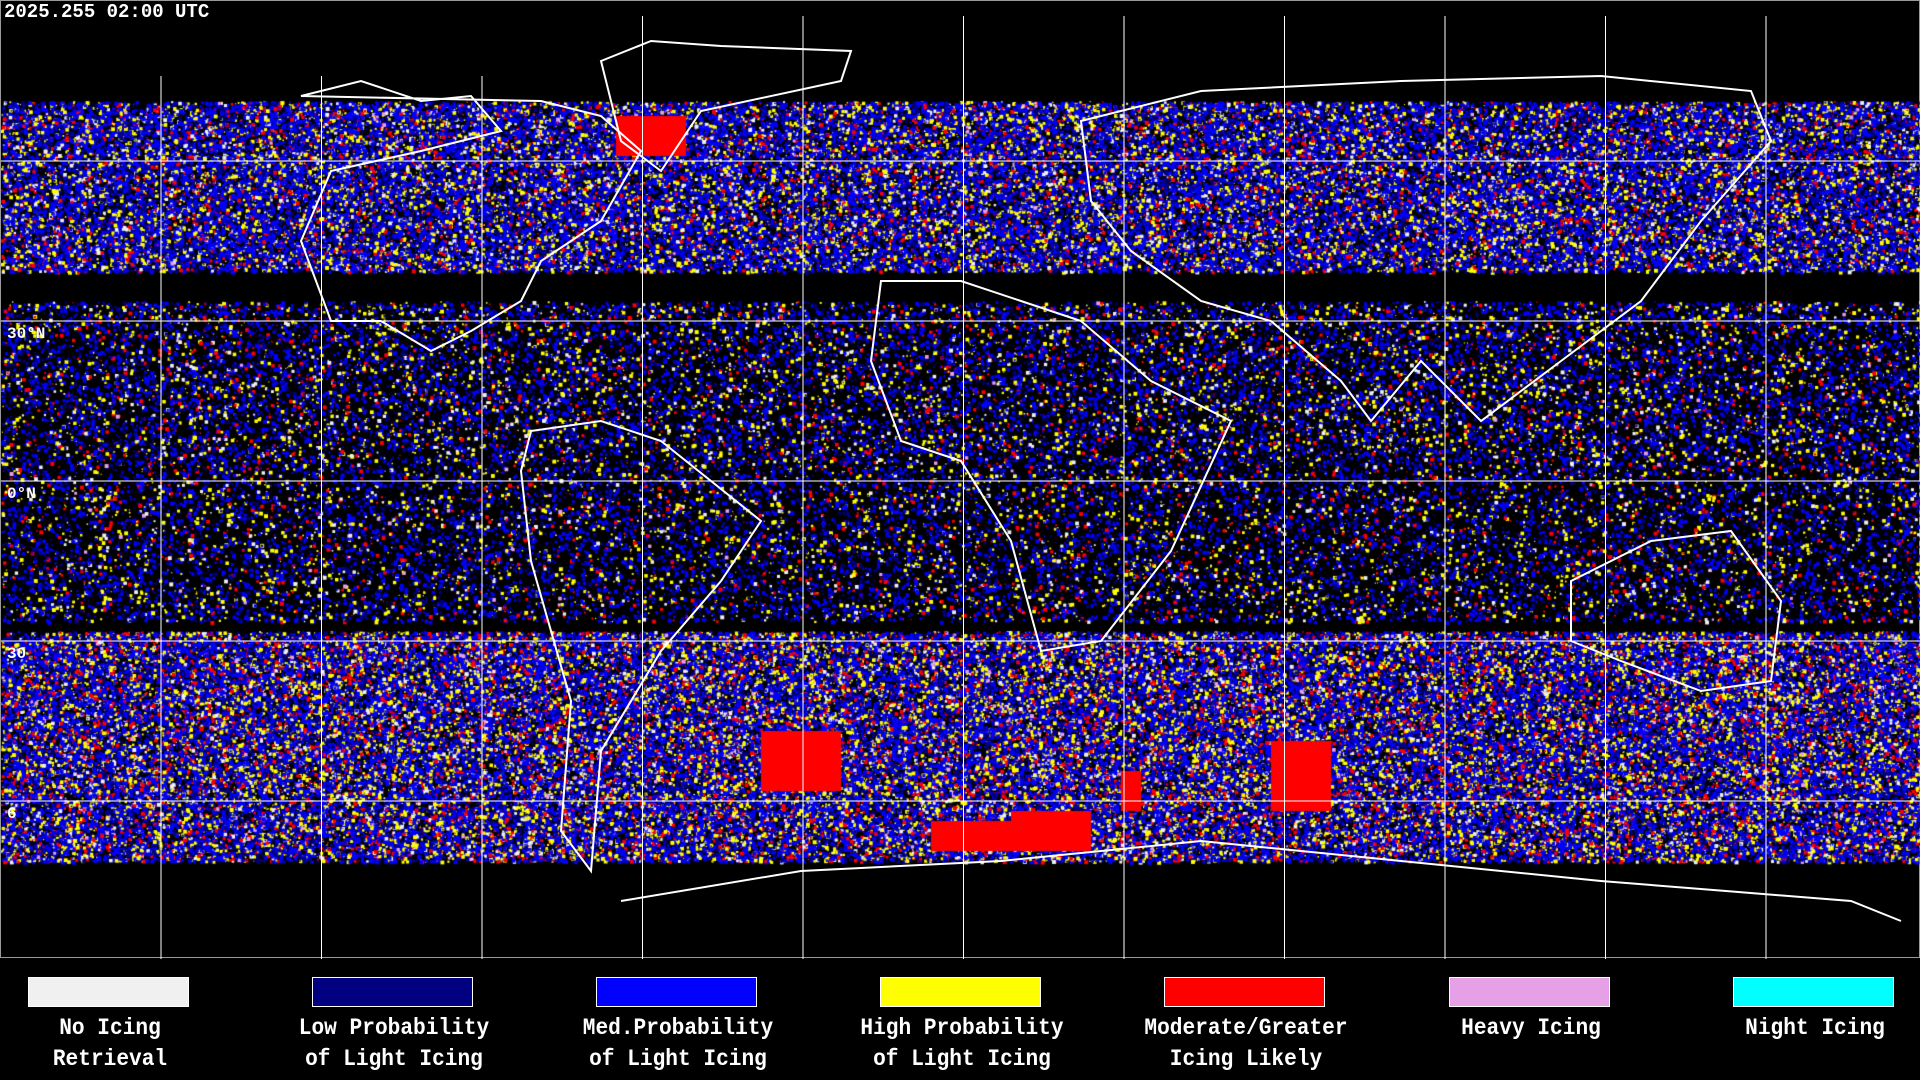 This screenshot has width=1920, height=1080. Describe the element at coordinates (1530, 1028) in the screenshot. I see `legend-label: Heavy Icing` at that location.